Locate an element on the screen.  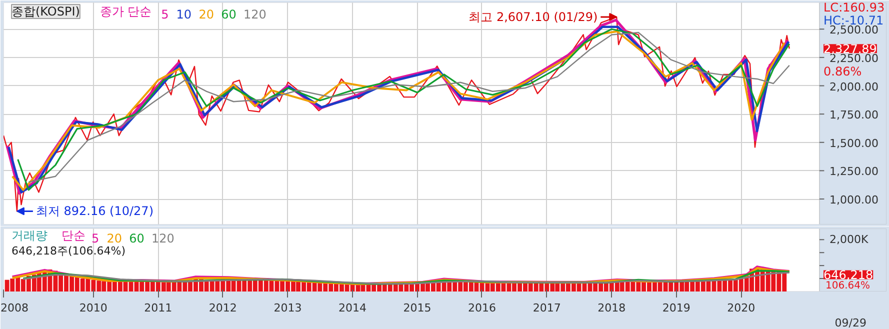
x-tick-label: 2017 is located at coordinates (546, 308).